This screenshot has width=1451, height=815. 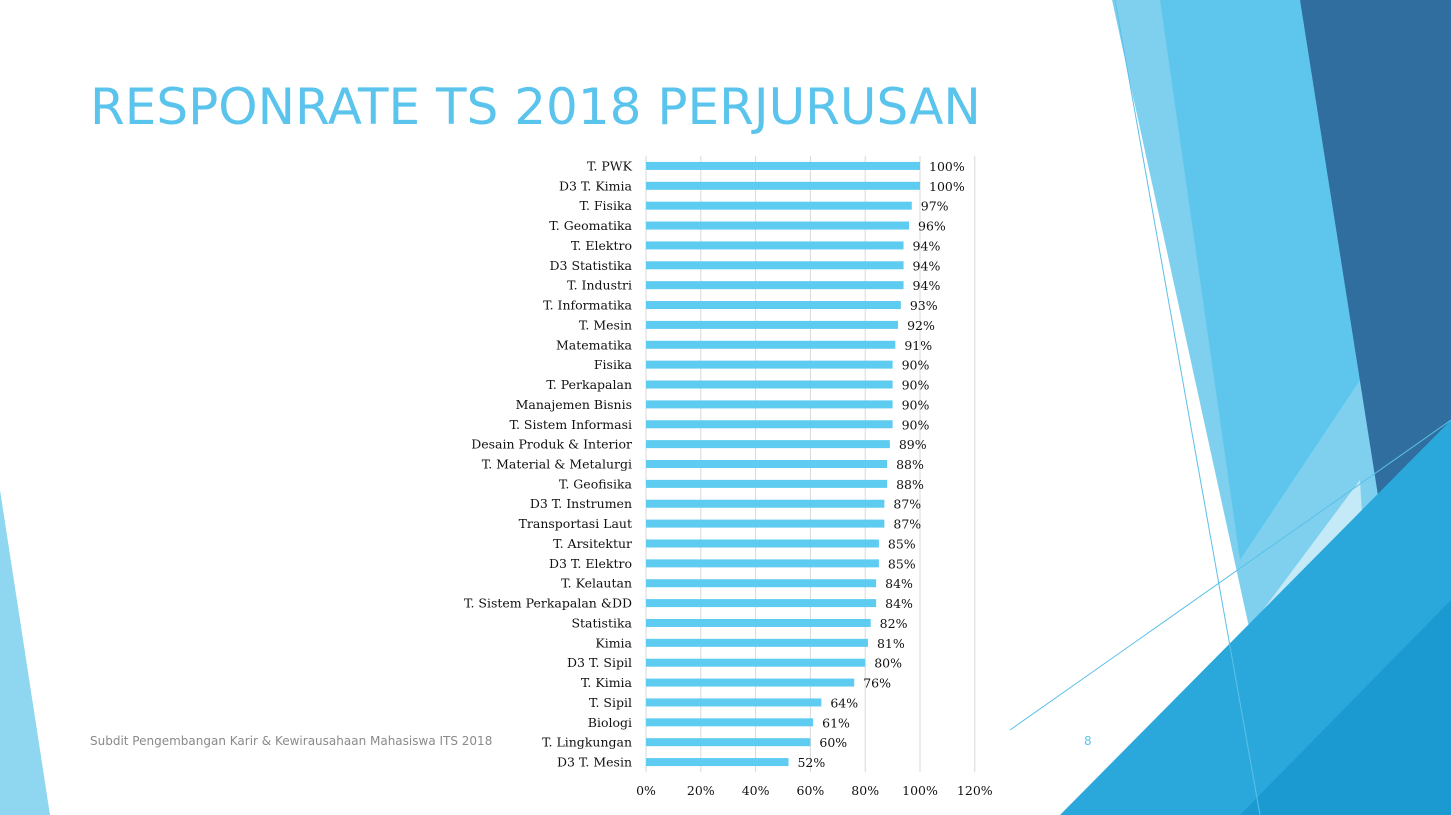 I want to click on decor-shape-bottom-dark, so click(x=1345, y=707).